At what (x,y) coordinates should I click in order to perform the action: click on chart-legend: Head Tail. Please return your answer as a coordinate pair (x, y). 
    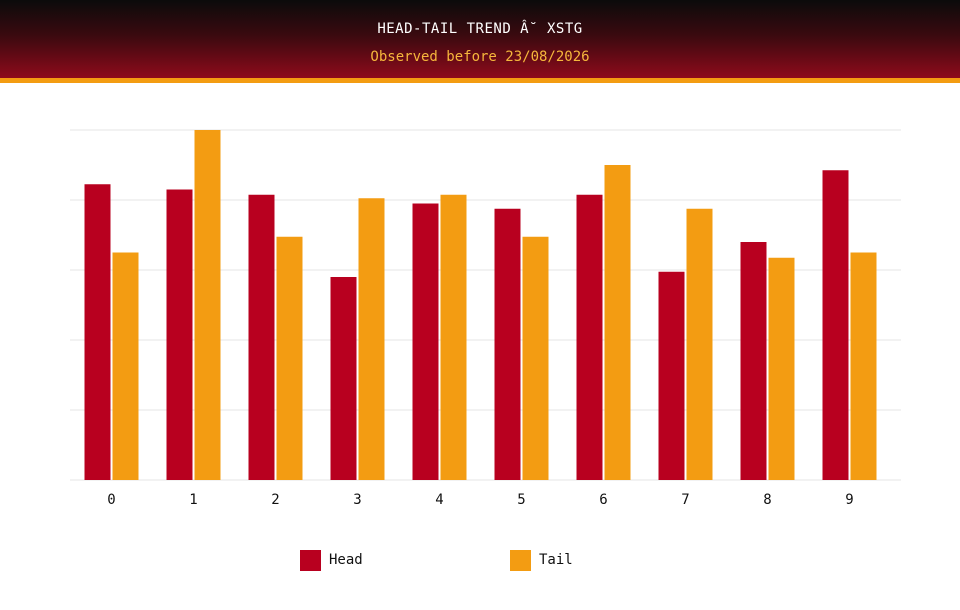
    Looking at the image, I should click on (480, 561).